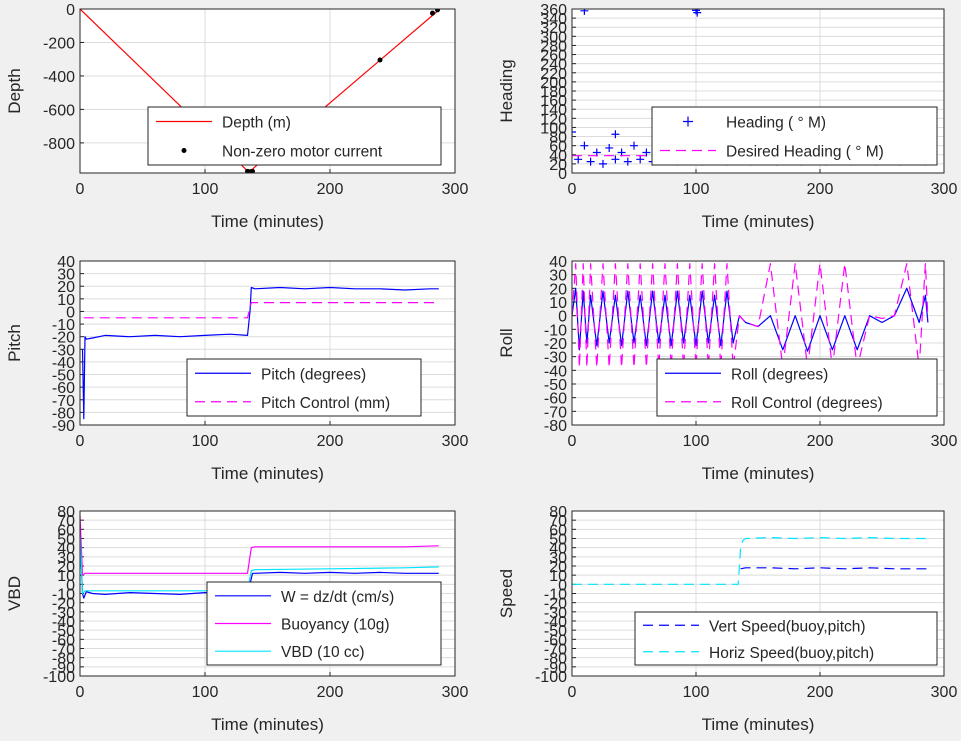 The image size is (961, 741). What do you see at coordinates (14, 343) in the screenshot?
I see `y-axis-label: Pitch` at bounding box center [14, 343].